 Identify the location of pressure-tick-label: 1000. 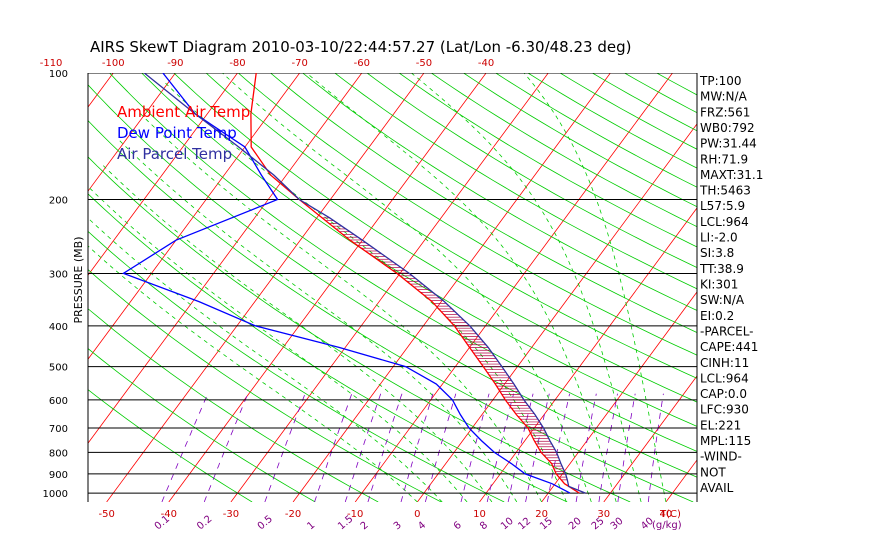
(55, 494).